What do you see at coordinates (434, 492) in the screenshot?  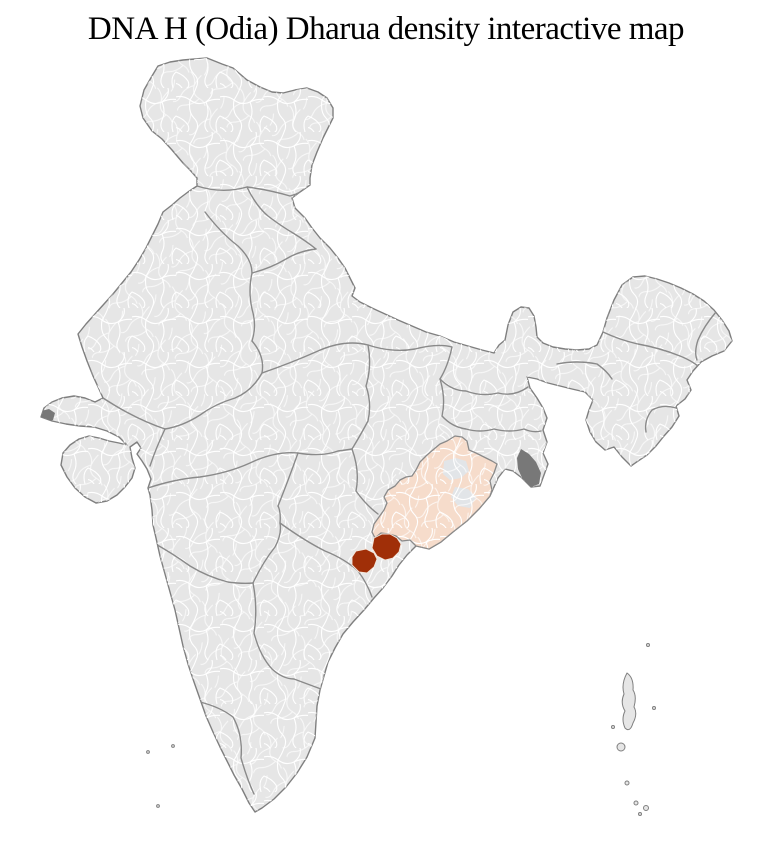 I see `odisha-state-border` at bounding box center [434, 492].